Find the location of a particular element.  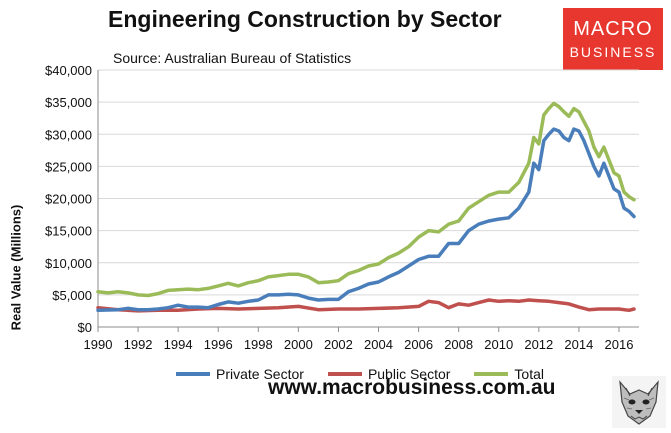

legend-item-total: Total is located at coordinates (509, 374).